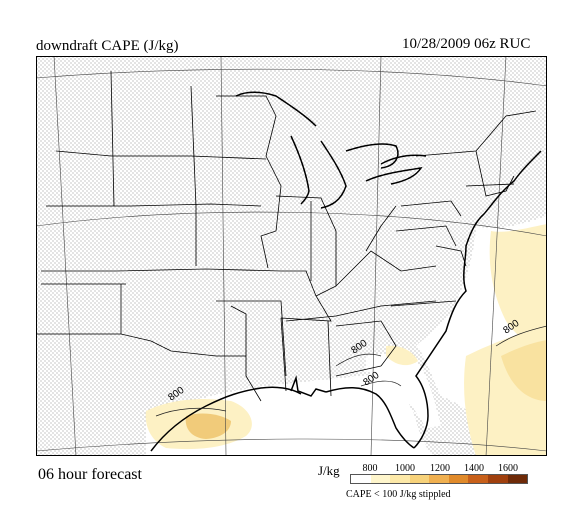 The width and height of the screenshot is (575, 532). What do you see at coordinates (208, 426) in the screenshot?
I see `cape-shade-texas-mid` at bounding box center [208, 426].